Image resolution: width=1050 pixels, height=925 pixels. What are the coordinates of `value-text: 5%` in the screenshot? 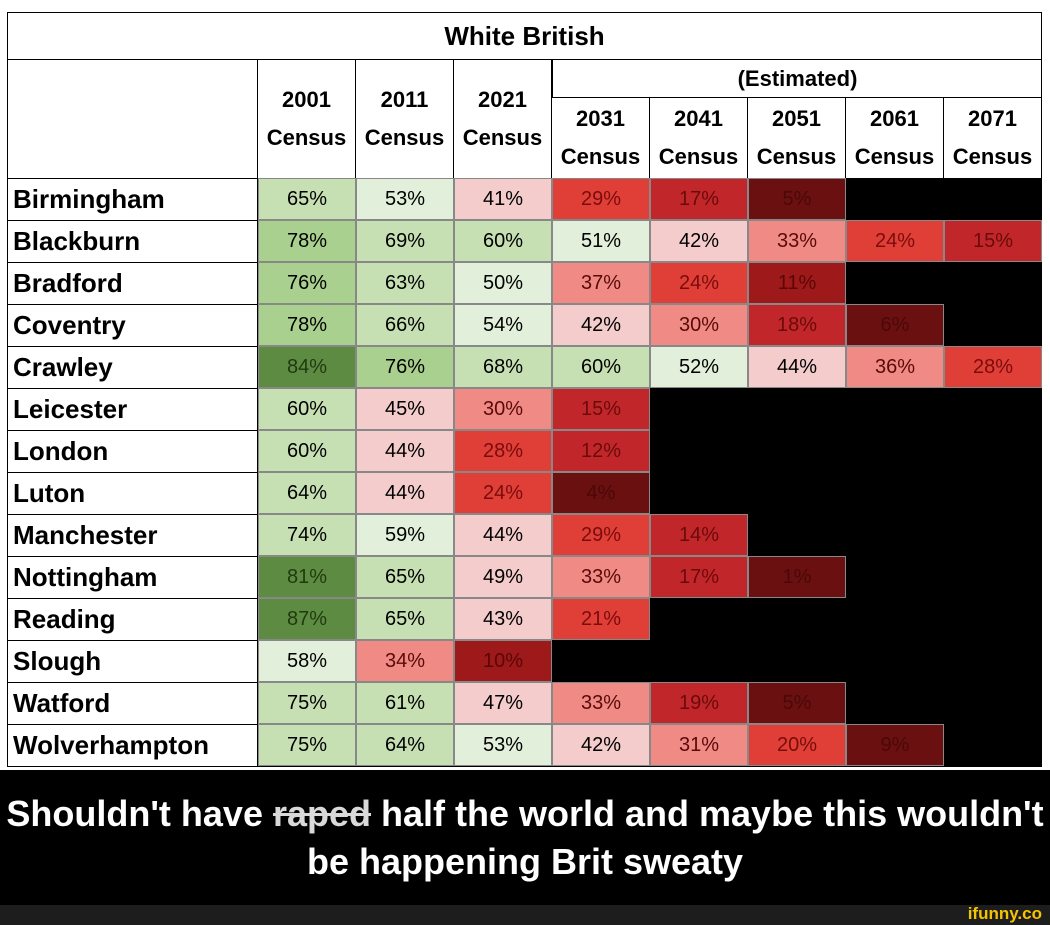 It's located at (797, 198).